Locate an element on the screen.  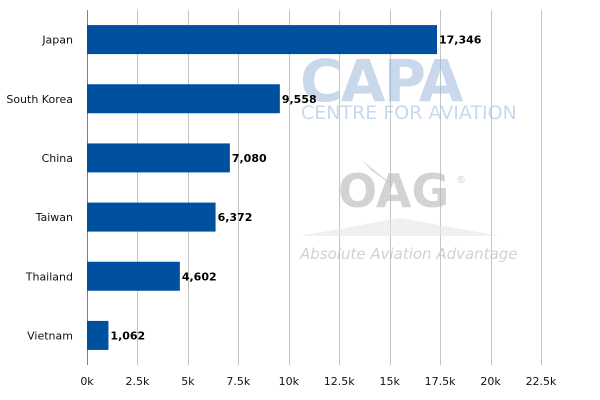
x-tick-label: 5k is located at coordinates (188, 381).